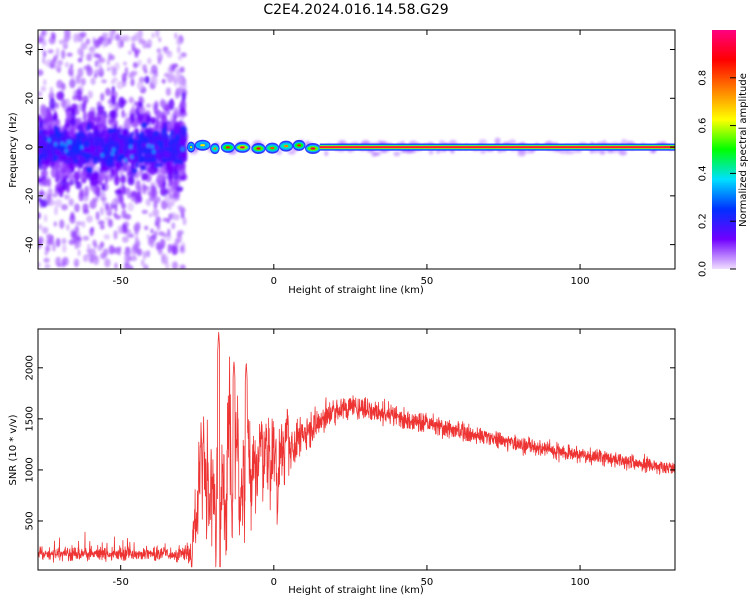 The image size is (750, 600). I want to click on figure-title: C2E4.2024.016.14.58.G29, so click(355, 10).